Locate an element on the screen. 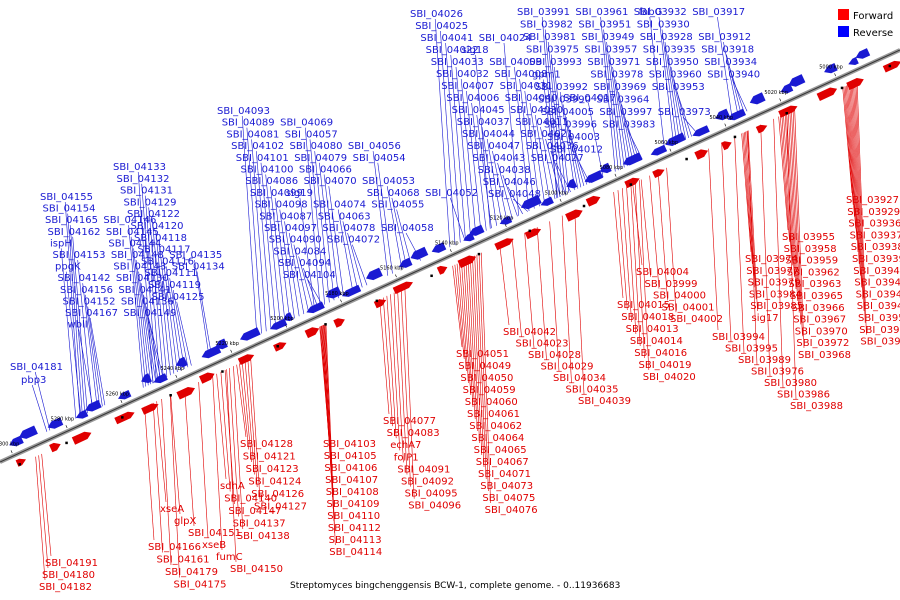 Image resolution: width=900 pixels, height=600 pixels. forward-gene-label: folP1 is located at coordinates (406, 457).